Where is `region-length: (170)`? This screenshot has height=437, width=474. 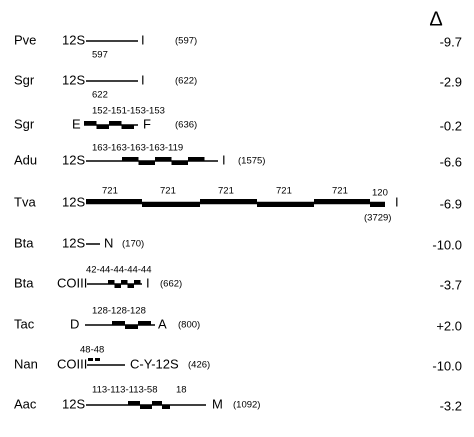
region-length: (170) is located at coordinates (133, 244).